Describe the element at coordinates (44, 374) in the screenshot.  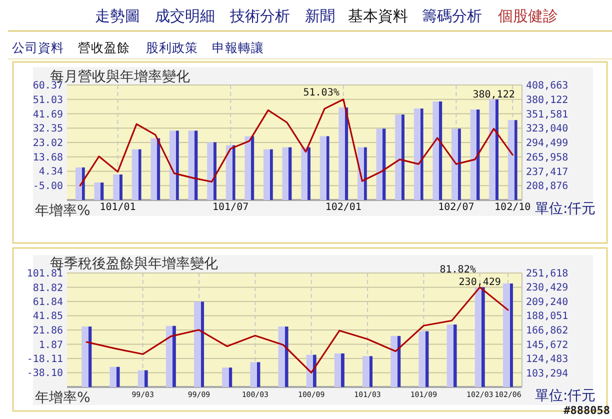
I see `y-tick-label: -38.10` at that location.